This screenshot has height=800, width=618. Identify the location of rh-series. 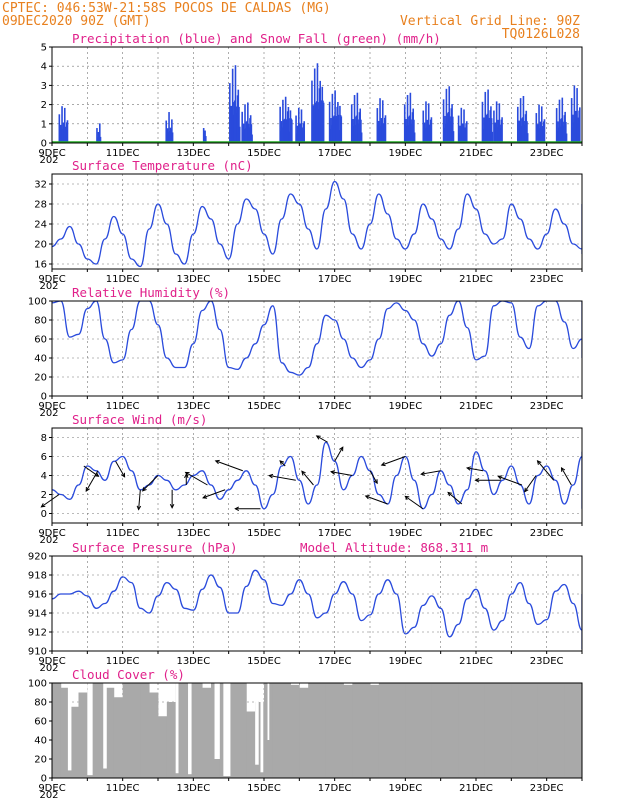
(317, 338).